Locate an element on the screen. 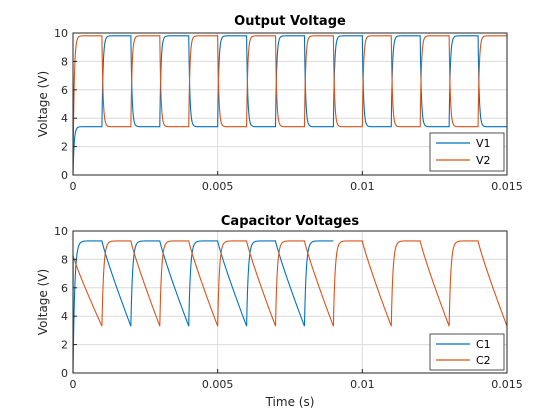 This screenshot has width=560, height=420. capacitor-voltages-ytick-label: 8 is located at coordinates (64, 259).